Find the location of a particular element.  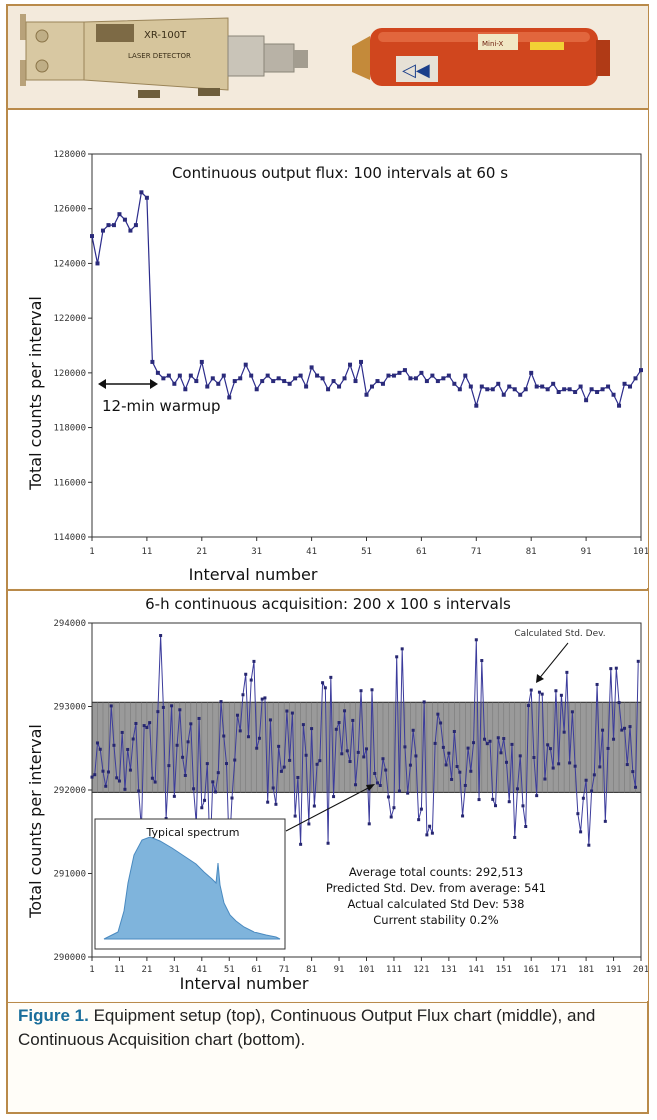

y-tick-label: 294000 is located at coordinates (69, 624).